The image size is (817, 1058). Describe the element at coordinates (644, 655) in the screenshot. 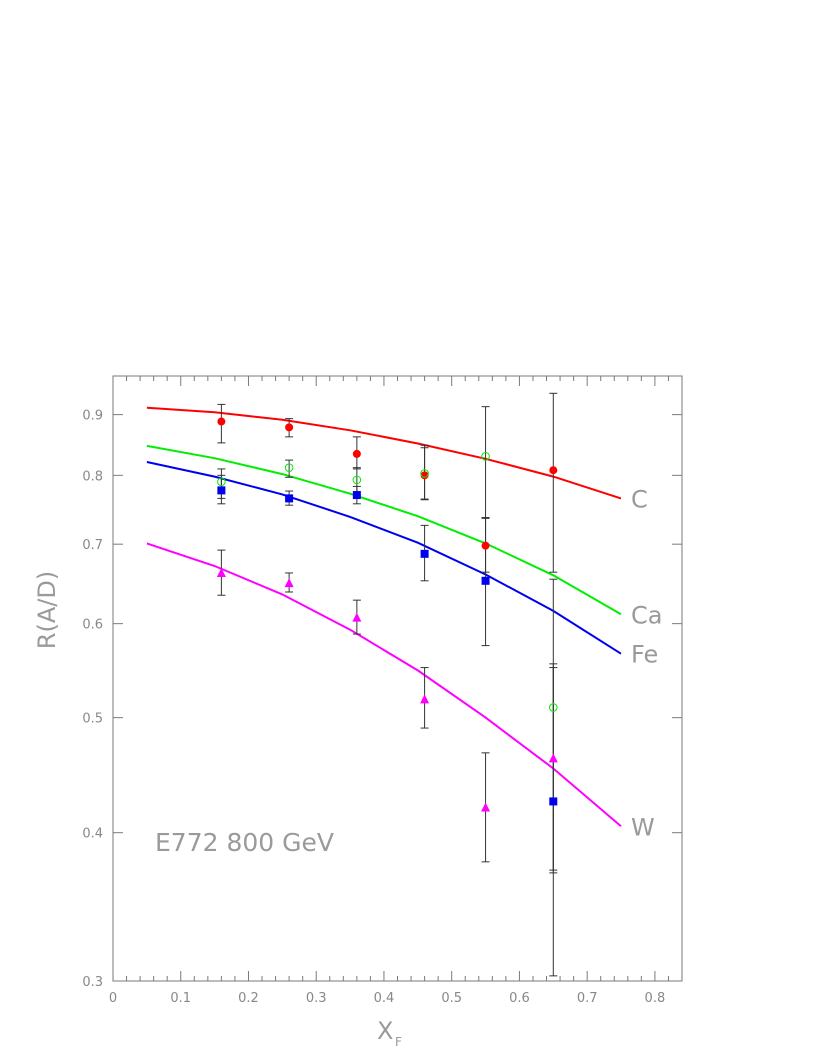

I see `series-label-fe: Fe` at that location.